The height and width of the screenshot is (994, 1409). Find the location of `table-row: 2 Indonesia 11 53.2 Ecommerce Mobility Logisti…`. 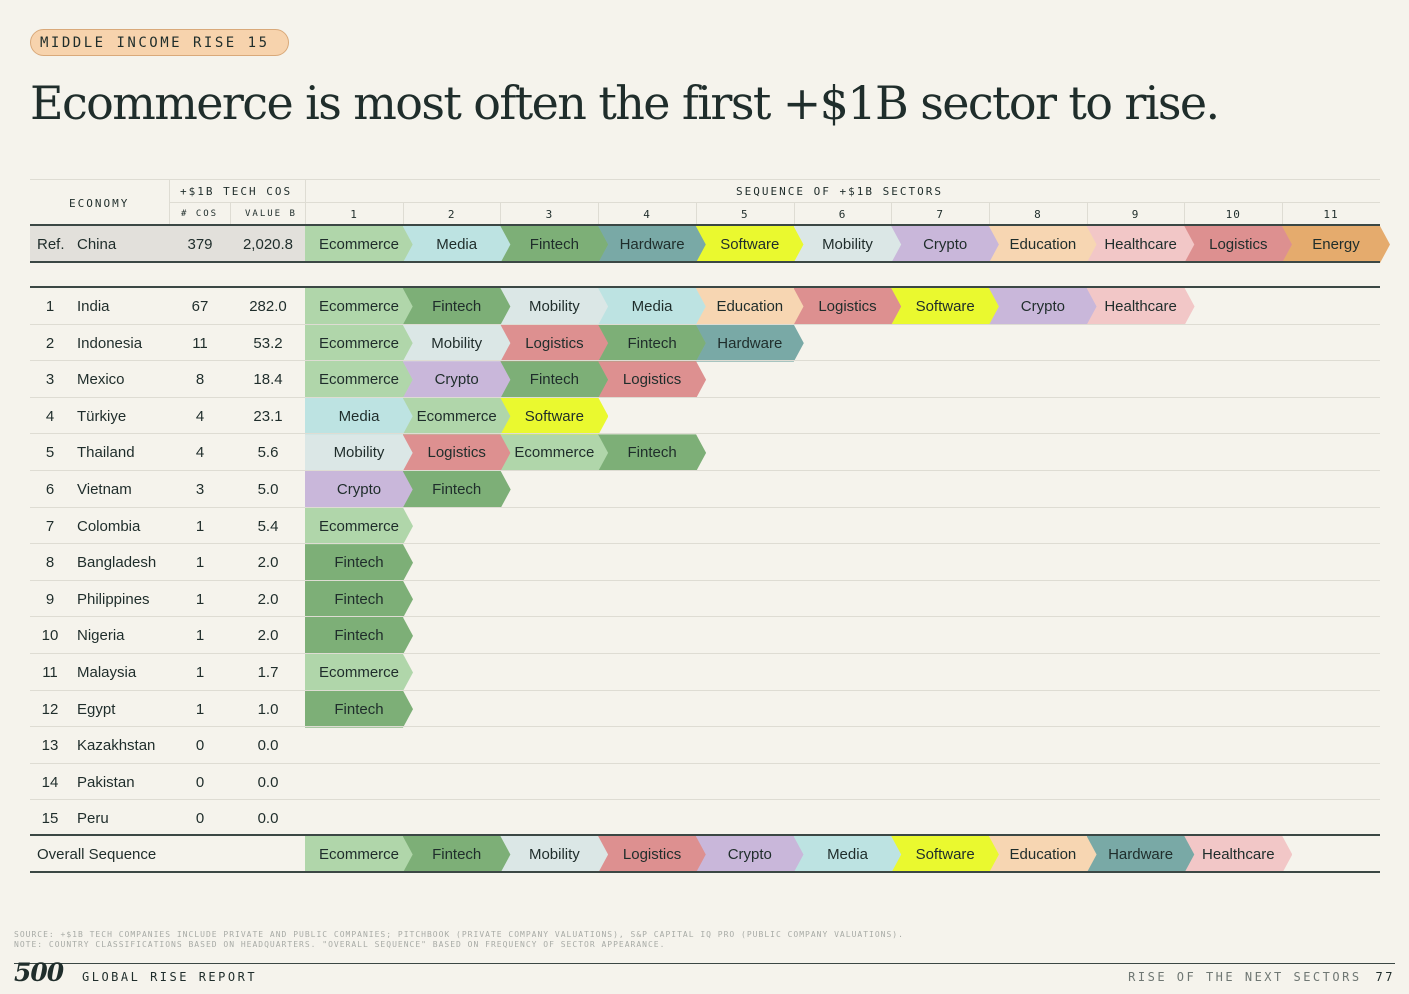

table-row: 2 Indonesia 11 53.2 Ecommerce Mobility Logisti… is located at coordinates (705, 343).